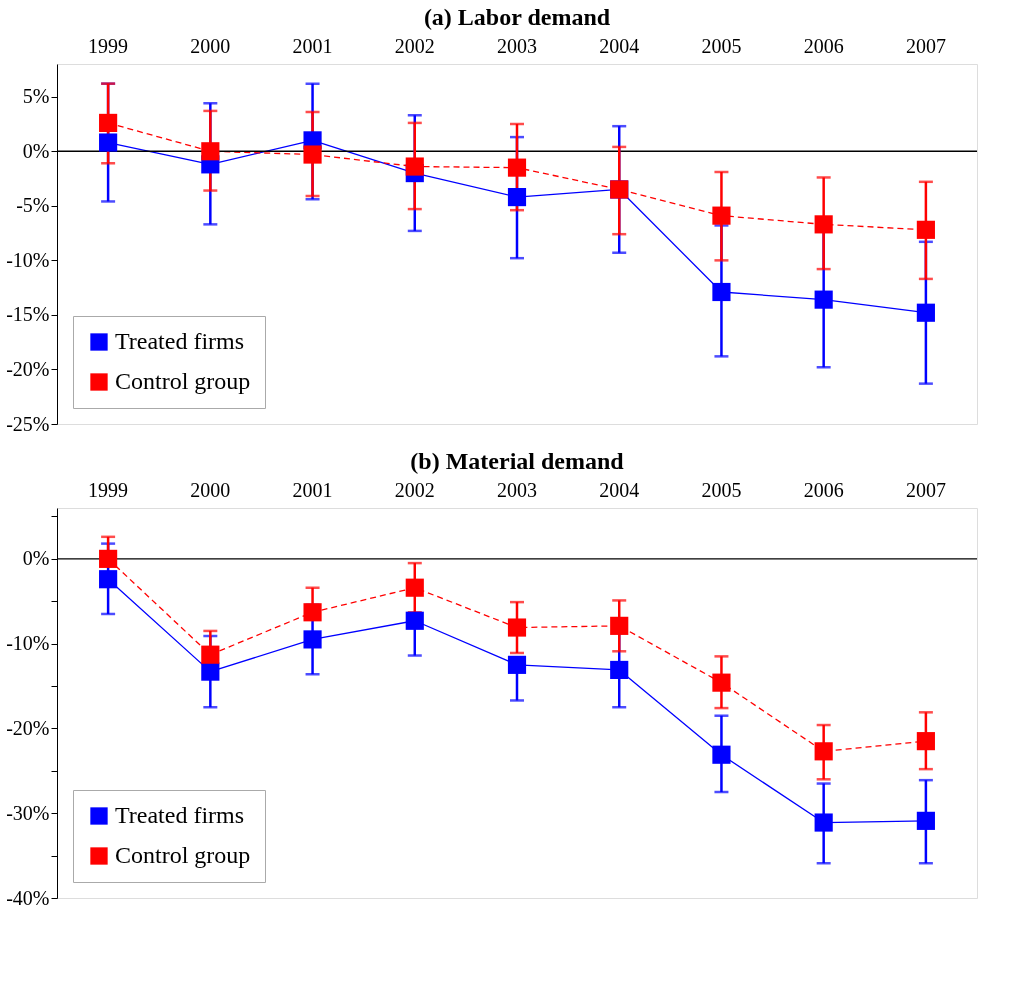  What do you see at coordinates (36, 96) in the screenshot?
I see `y-tick-label: 5%` at bounding box center [36, 96].